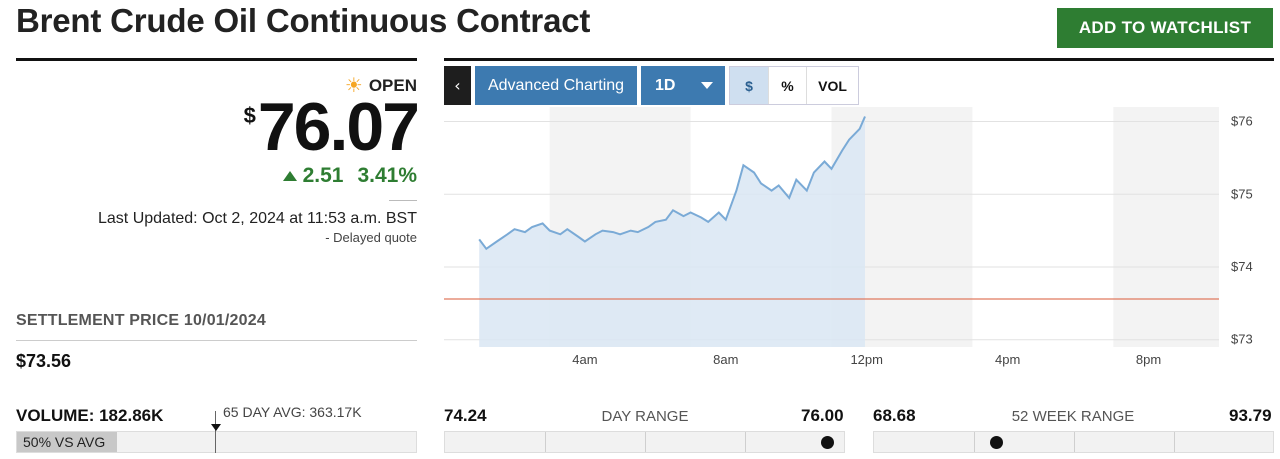 The image size is (1280, 459). Describe the element at coordinates (44, 361) in the screenshot. I see `settlement-value: $73.56` at that location.